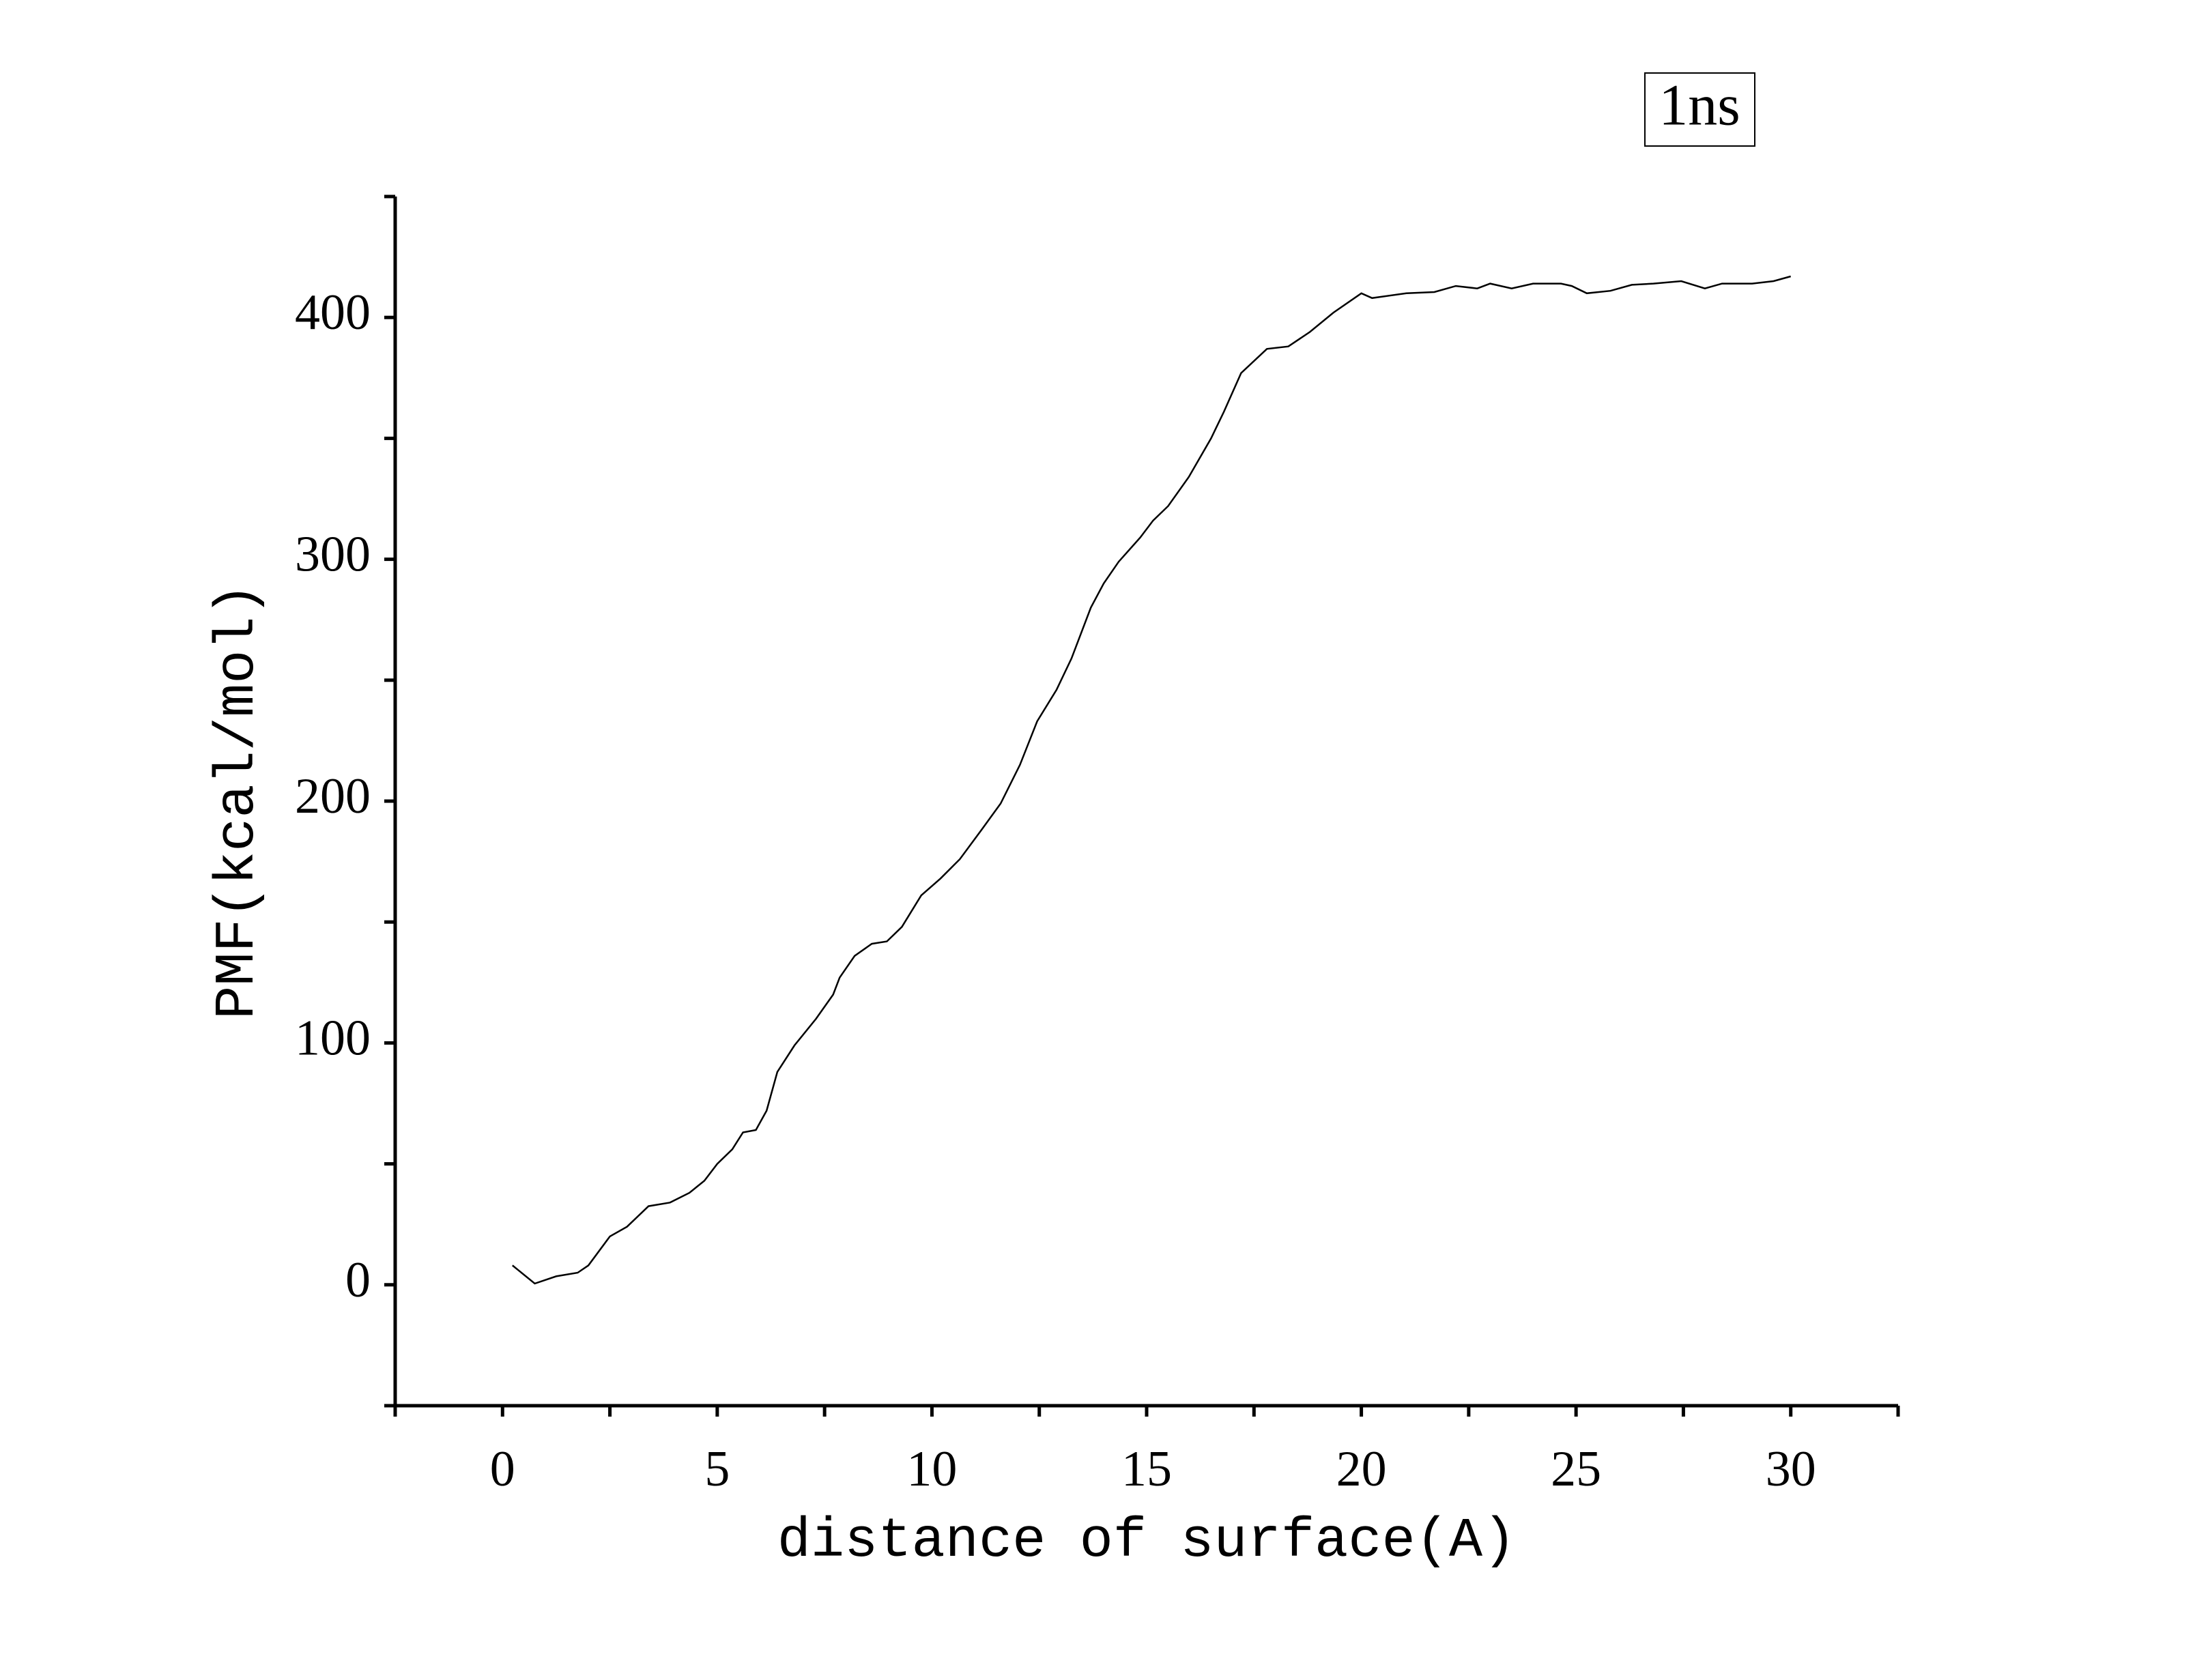  Describe the element at coordinates (1791, 1469) in the screenshot. I see `x-tick-label: 30` at that location.